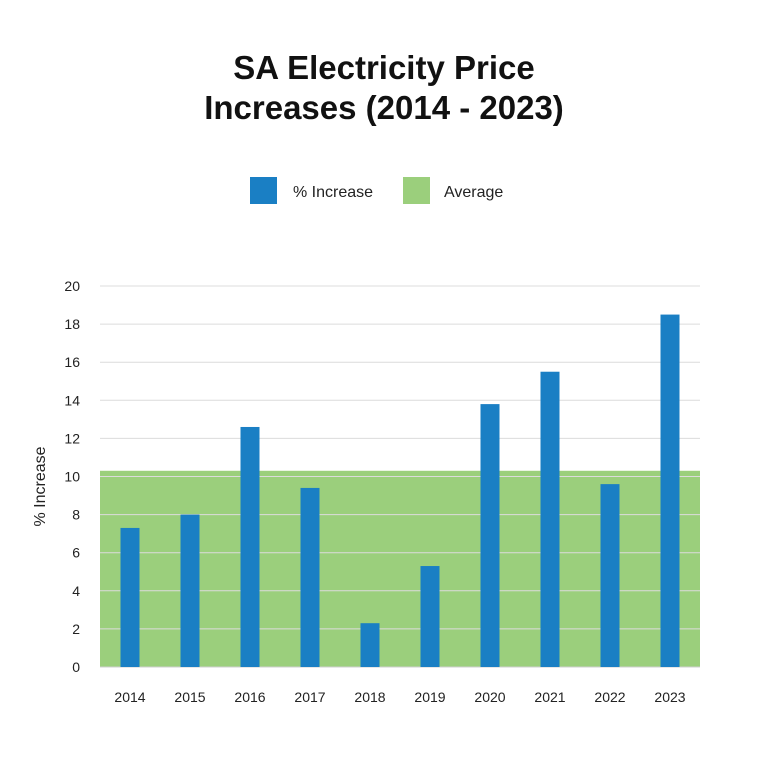 The height and width of the screenshot is (768, 768). What do you see at coordinates (189, 697) in the screenshot?
I see `x-tick-label: 2015` at bounding box center [189, 697].